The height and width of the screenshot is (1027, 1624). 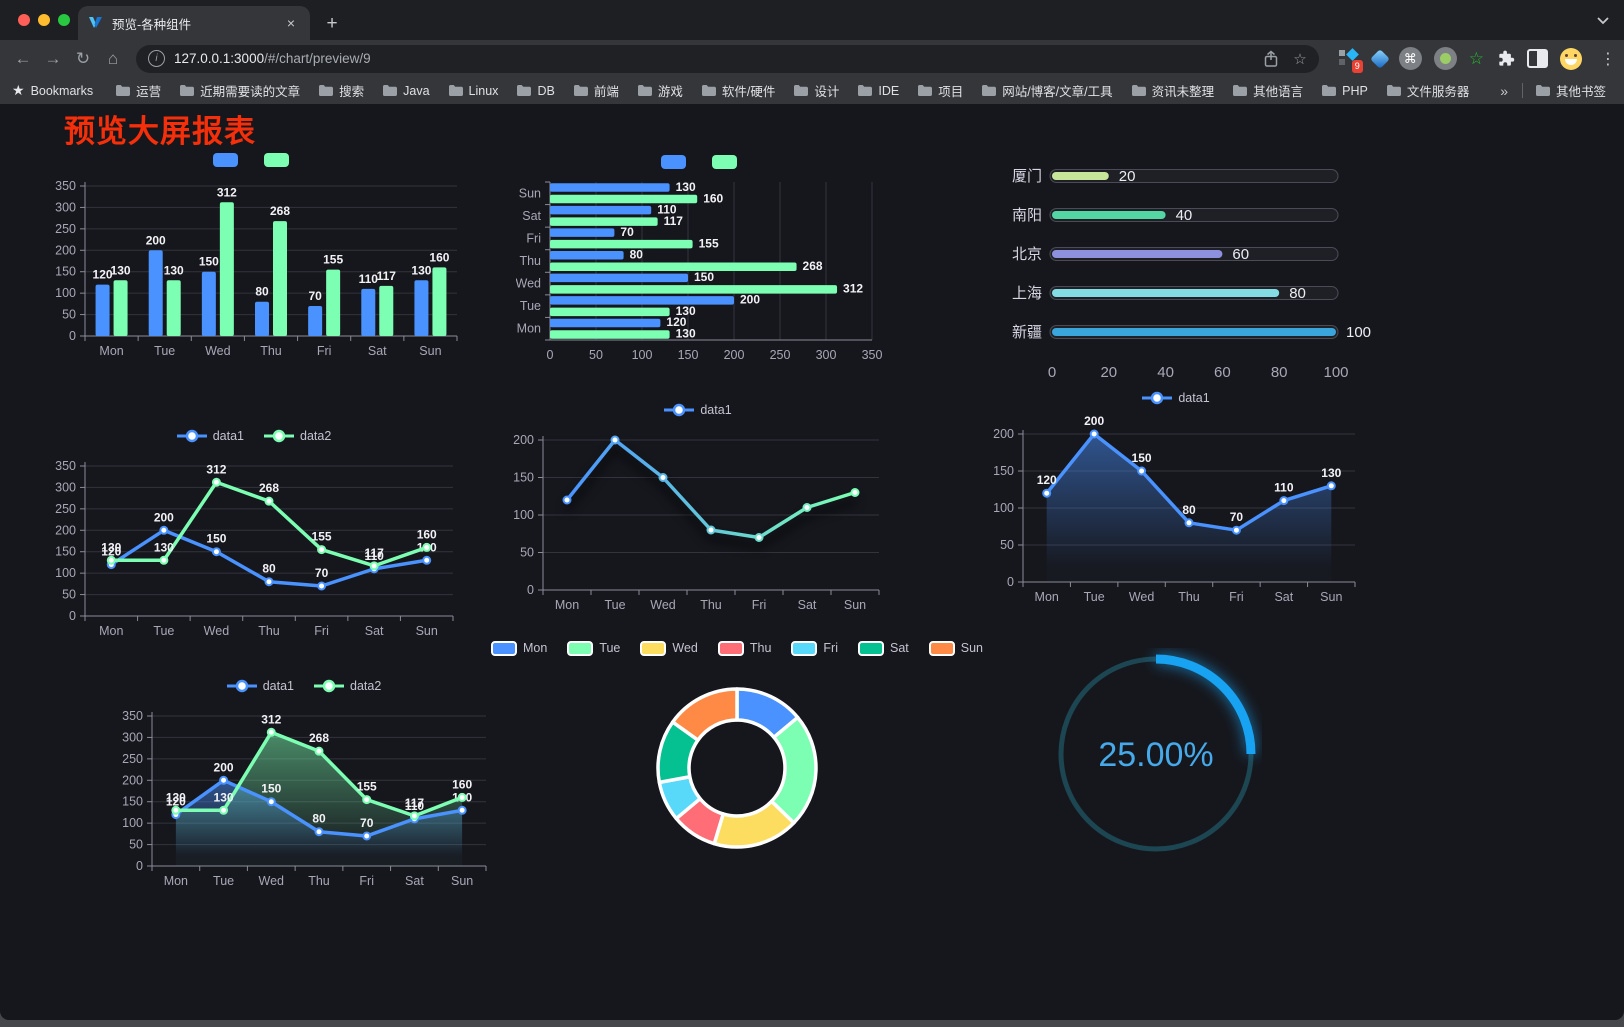 What do you see at coordinates (156, 58) in the screenshot?
I see `site-info-icon: i` at bounding box center [156, 58].